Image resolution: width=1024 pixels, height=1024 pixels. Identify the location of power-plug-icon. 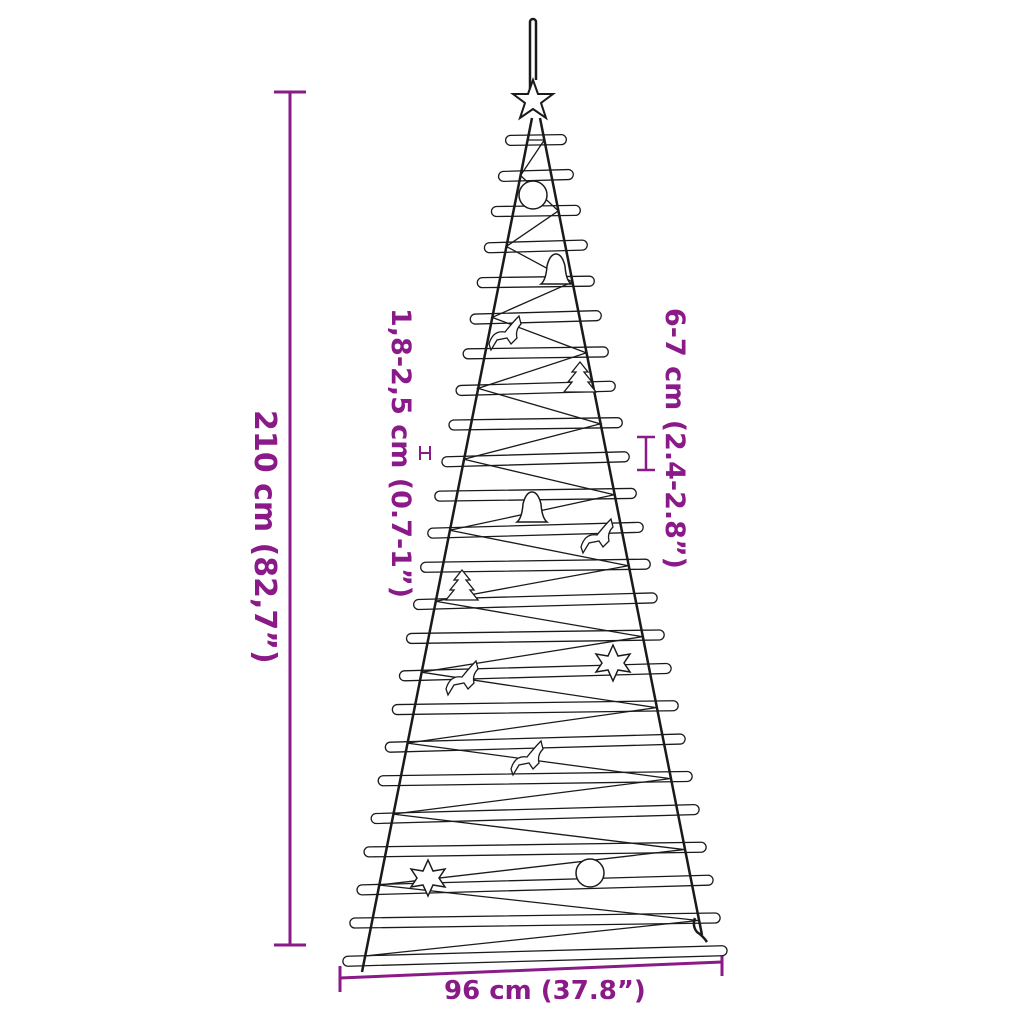
(700, 930).